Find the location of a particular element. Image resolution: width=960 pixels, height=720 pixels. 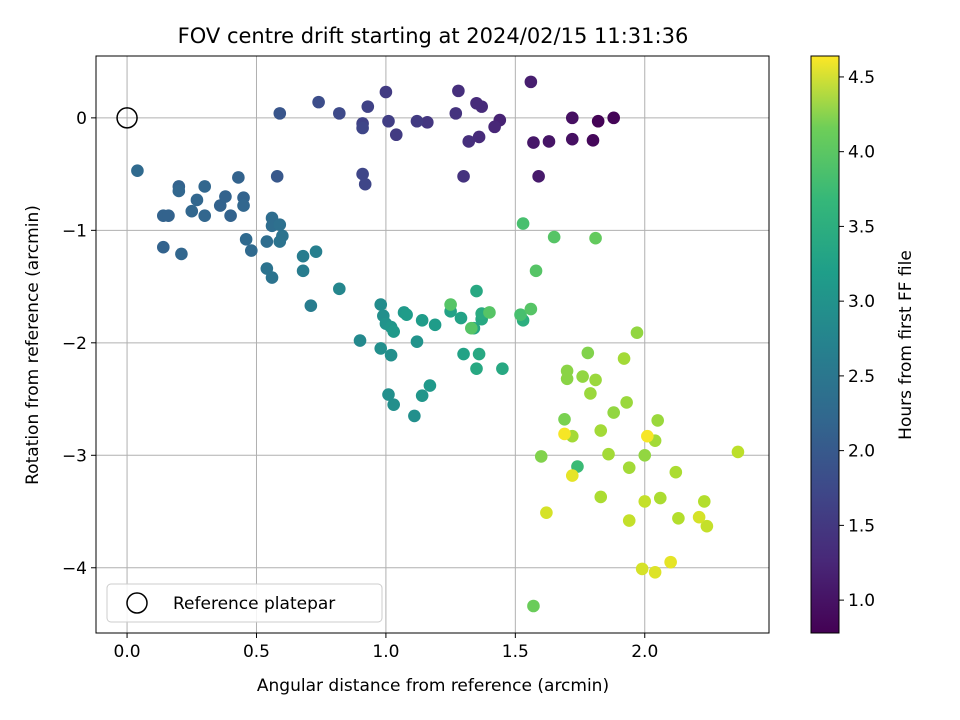

x-tick-label: 1.0 is located at coordinates (385, 652).